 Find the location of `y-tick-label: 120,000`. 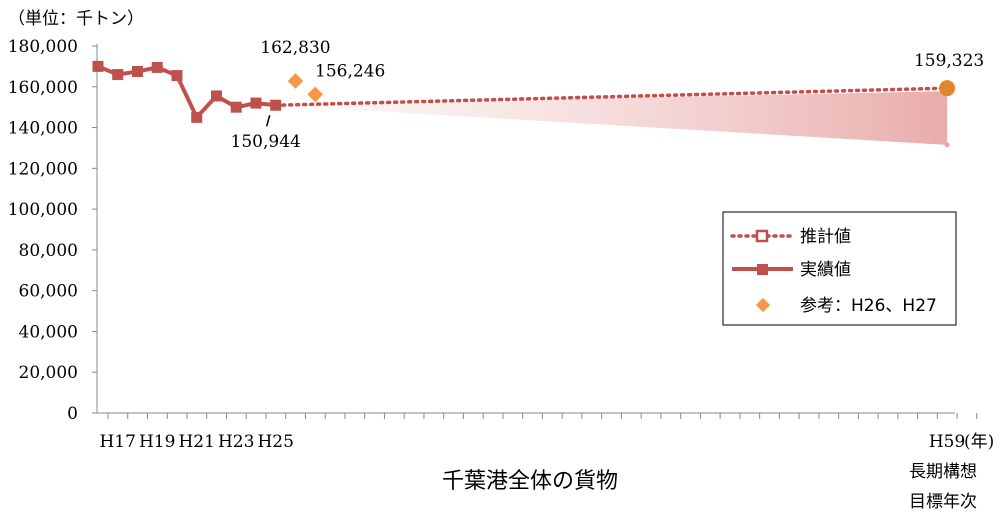

y-tick-label: 120,000 is located at coordinates (43, 169).